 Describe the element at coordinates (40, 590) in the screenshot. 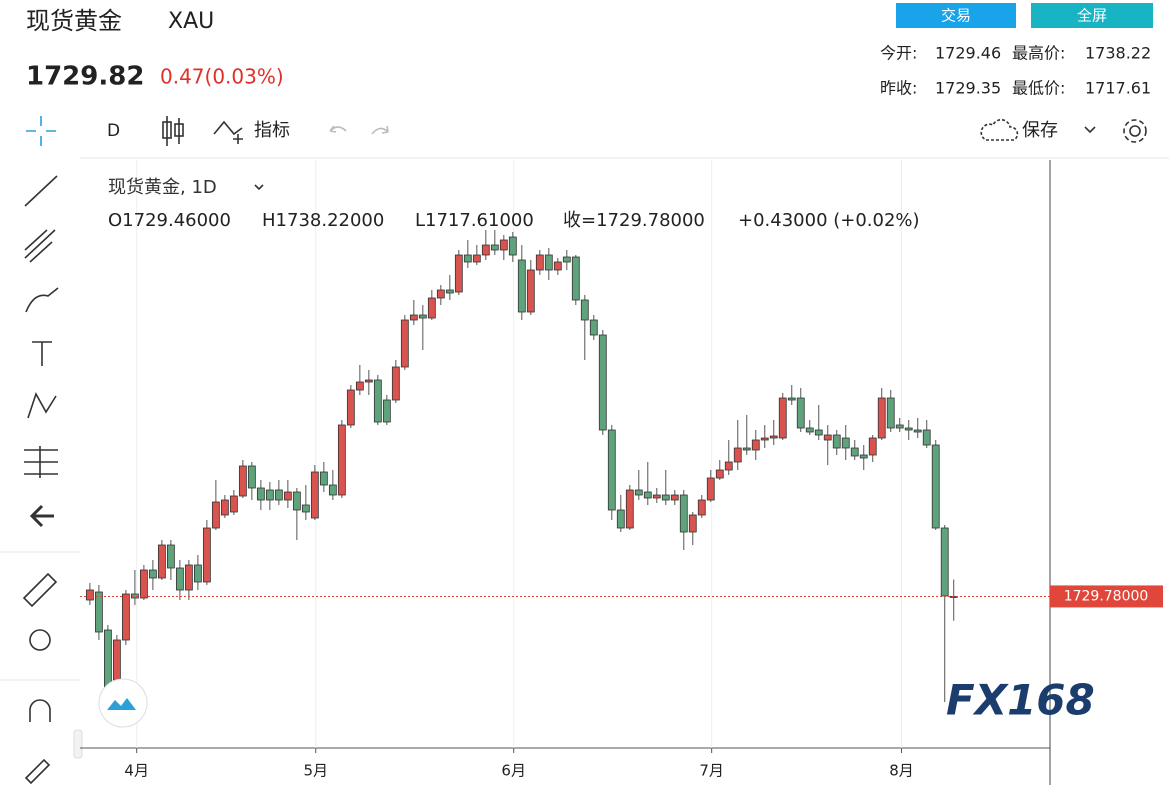

I see `ruler-tool` at that location.